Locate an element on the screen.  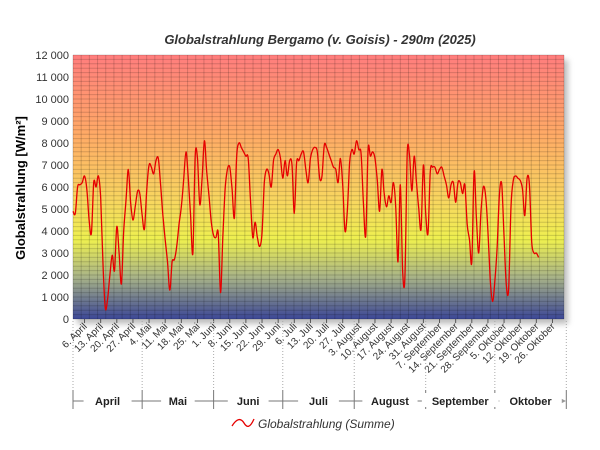
y-tick-label: 10 000 is located at coordinates (52, 100).